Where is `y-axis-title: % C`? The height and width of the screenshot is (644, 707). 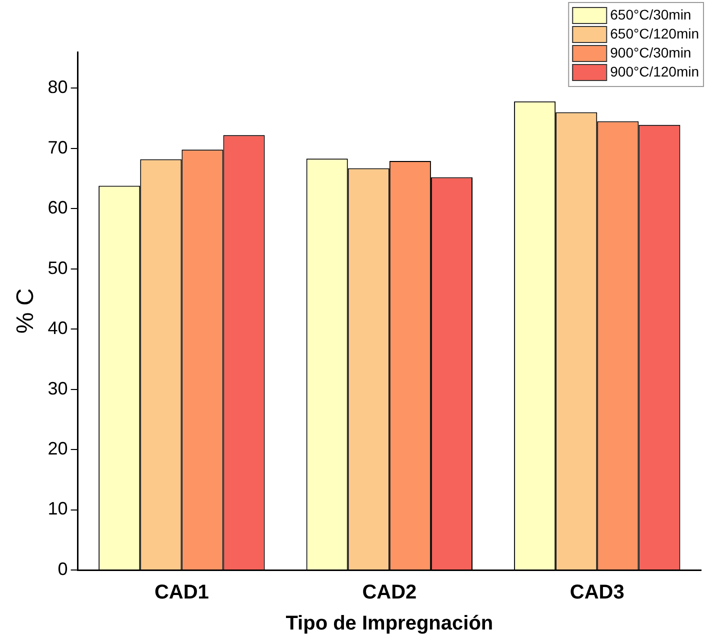 y-axis-title: % C is located at coordinates (26, 311).